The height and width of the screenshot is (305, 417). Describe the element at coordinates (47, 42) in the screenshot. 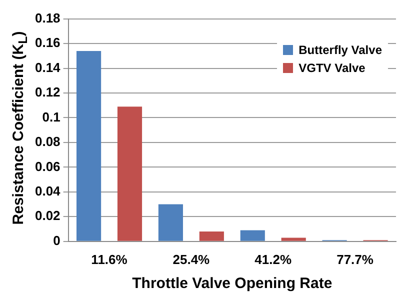

I see `y-tick-label: 0.16` at that location.